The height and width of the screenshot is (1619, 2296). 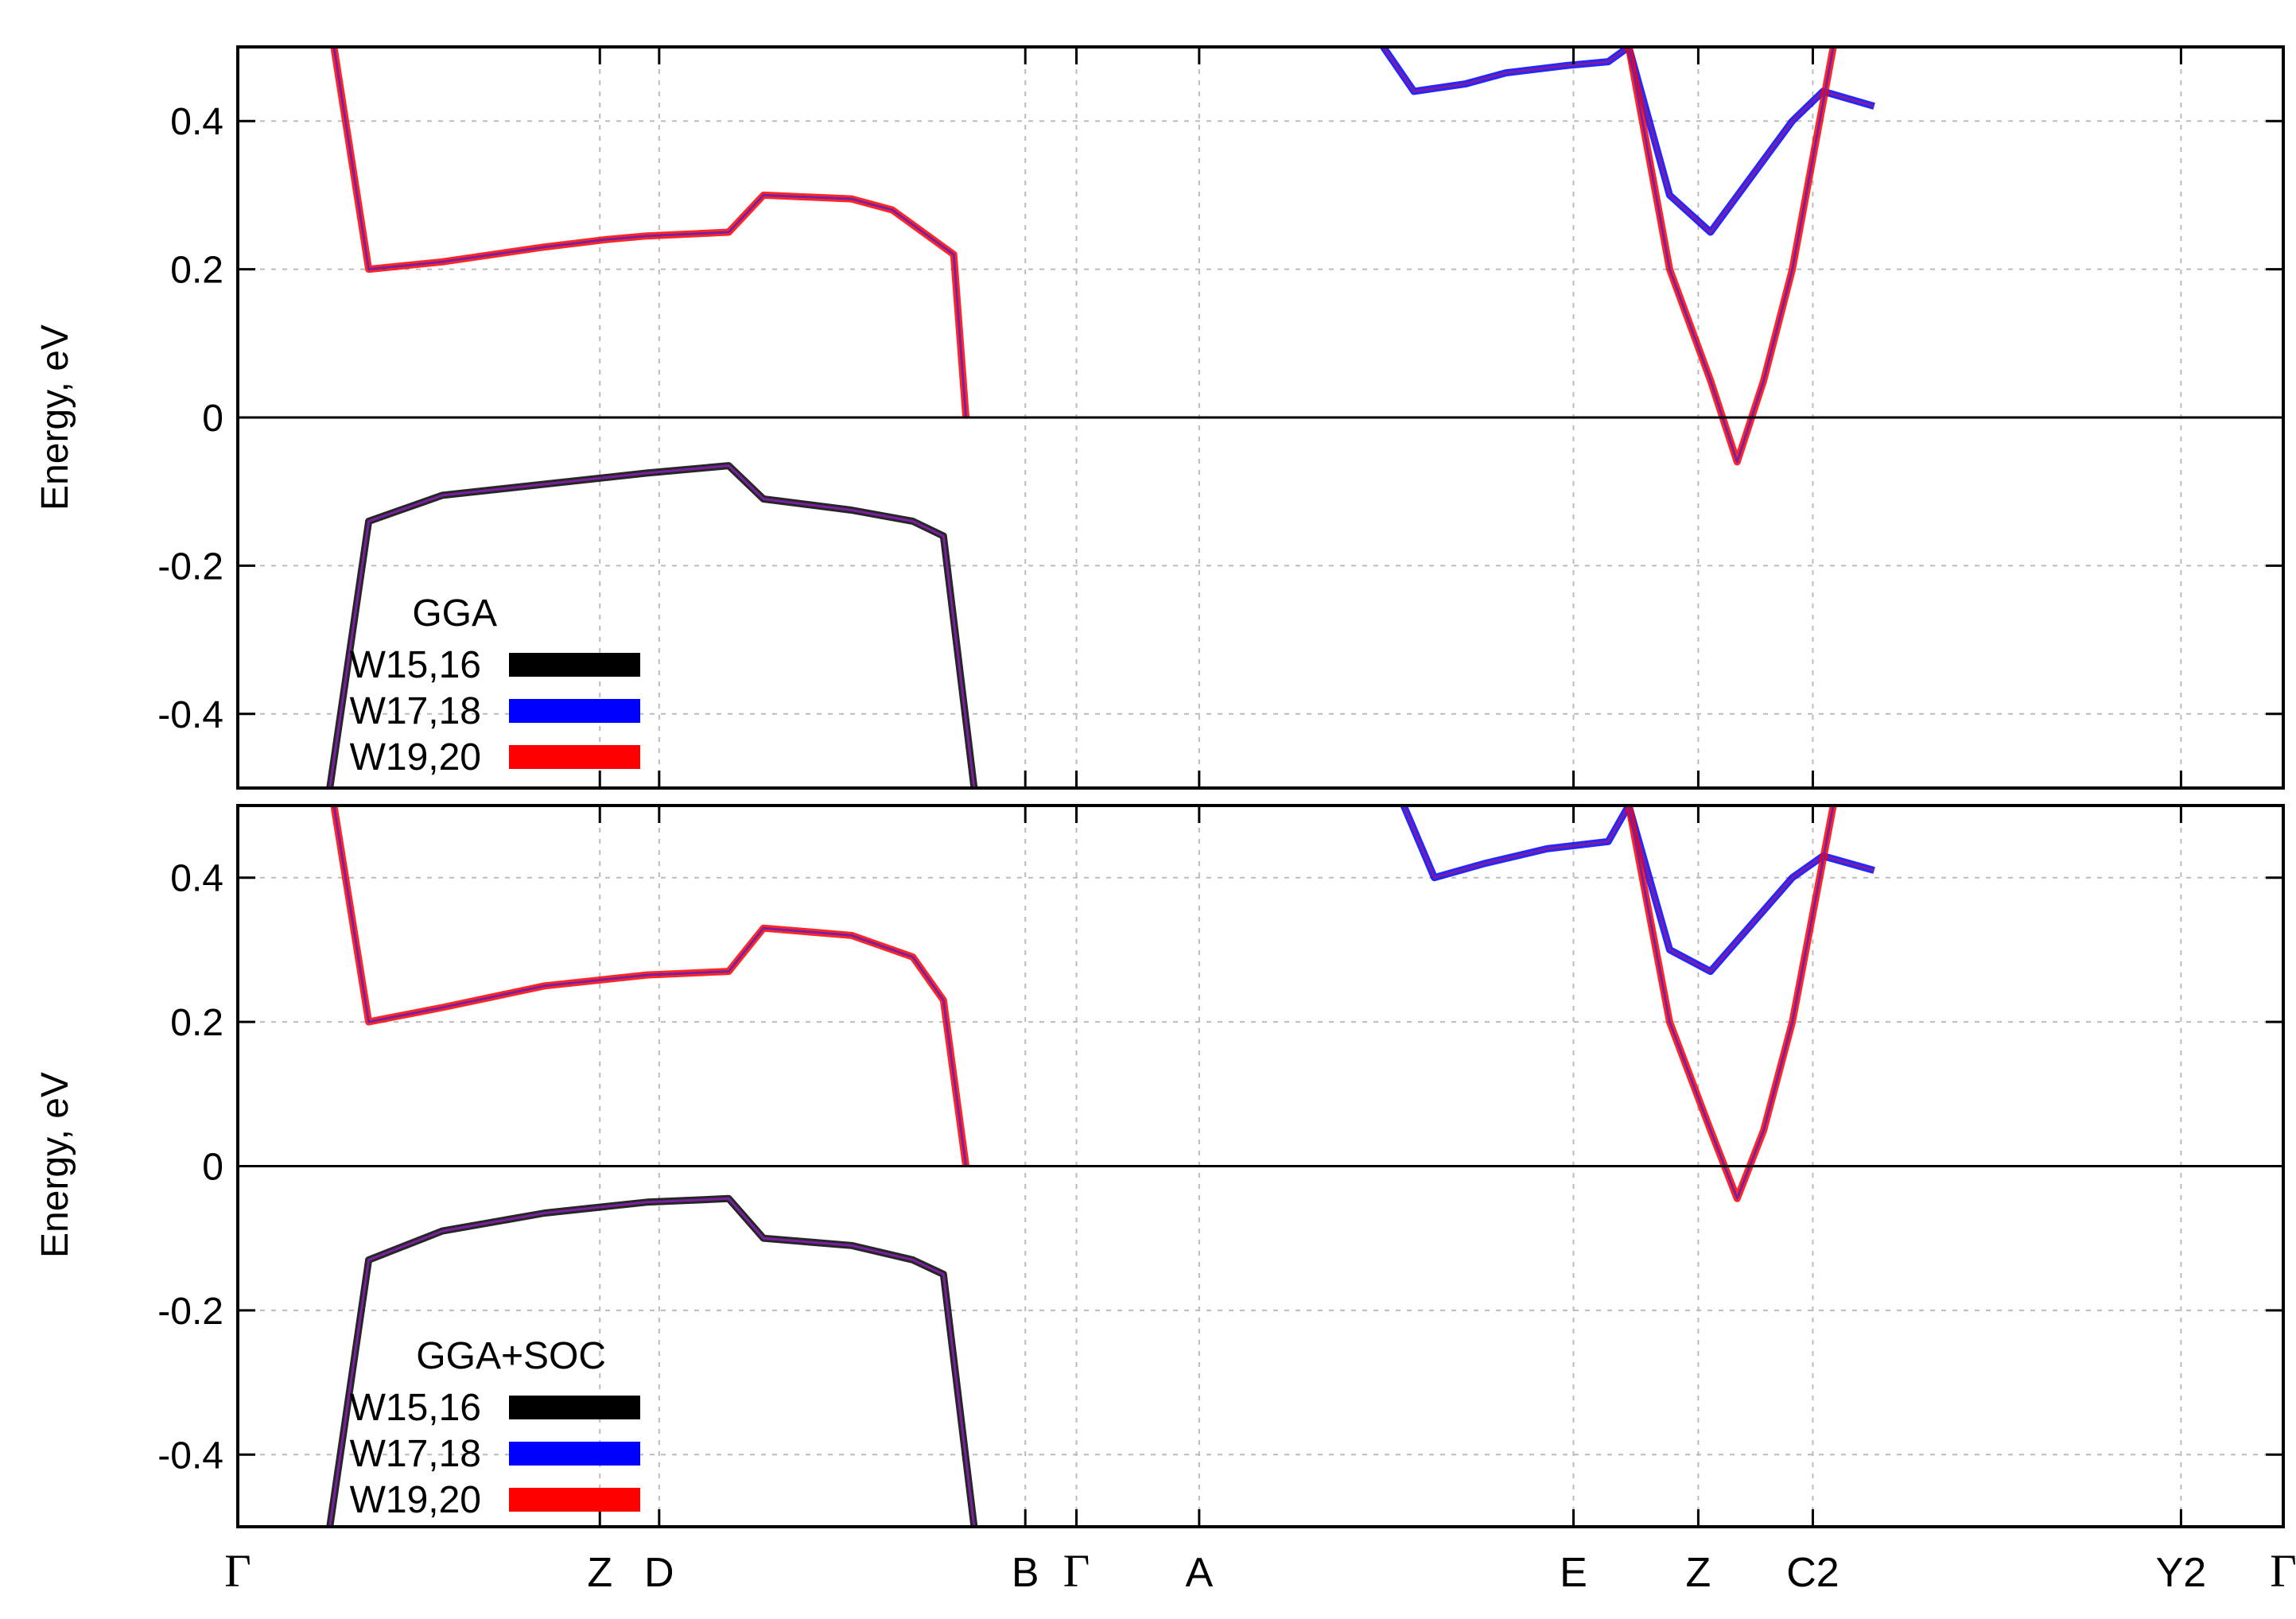 What do you see at coordinates (1260, 1571) in the screenshot?
I see `x-axis-kpoint-labels: Γ Z D B Γ A E Z C2 Y2 Γ` at bounding box center [1260, 1571].